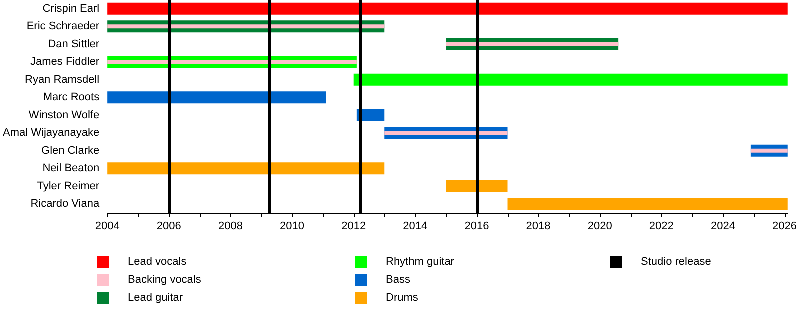  I want to click on y-tick-label: Dan Sittler, so click(74, 44).